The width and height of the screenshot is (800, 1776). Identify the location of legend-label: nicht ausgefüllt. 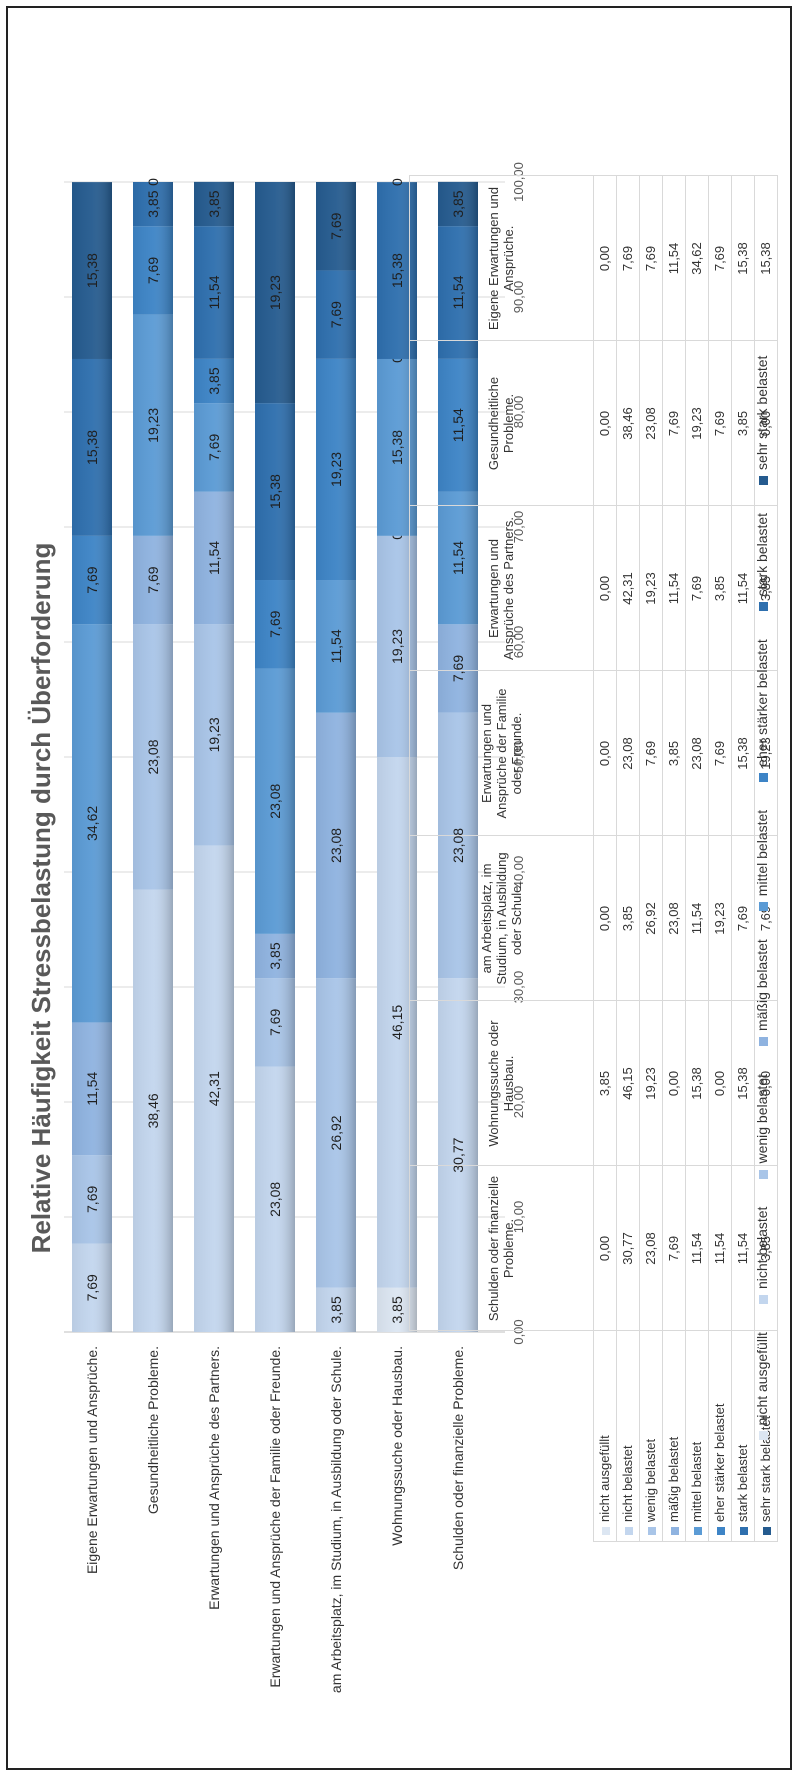
(762, 1379).